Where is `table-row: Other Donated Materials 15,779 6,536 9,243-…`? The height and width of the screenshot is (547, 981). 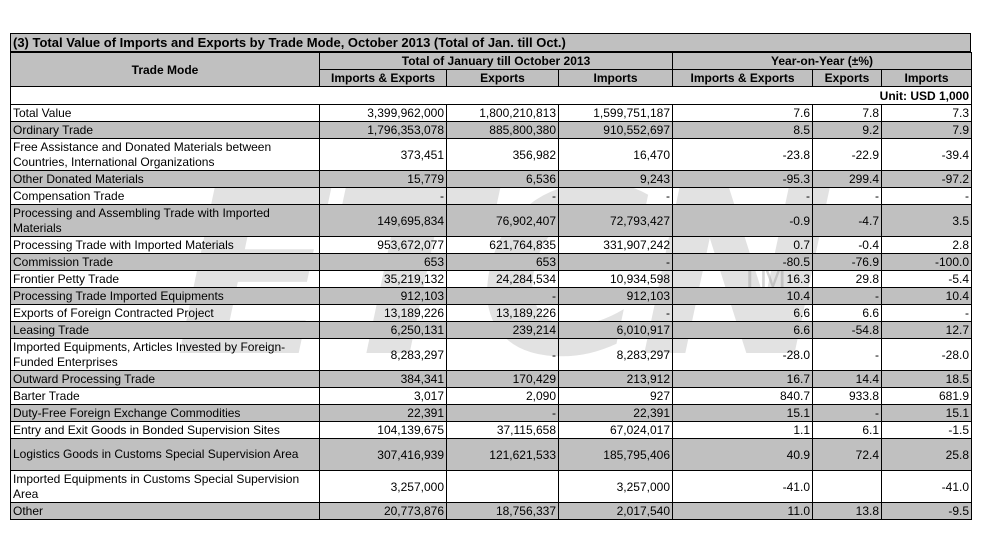 table-row: Other Donated Materials 15,779 6,536 9,243-… is located at coordinates (491, 179).